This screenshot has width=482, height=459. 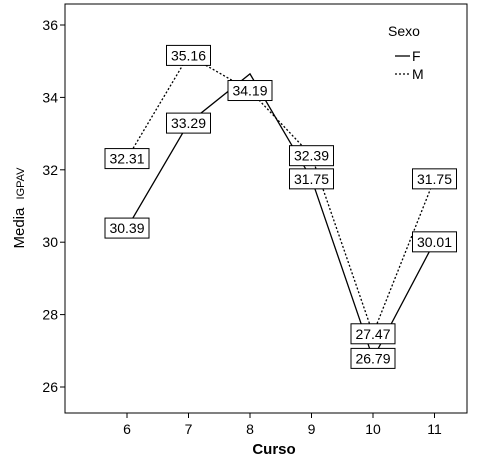 I want to click on data-label-text: 26.79, so click(x=372, y=358).